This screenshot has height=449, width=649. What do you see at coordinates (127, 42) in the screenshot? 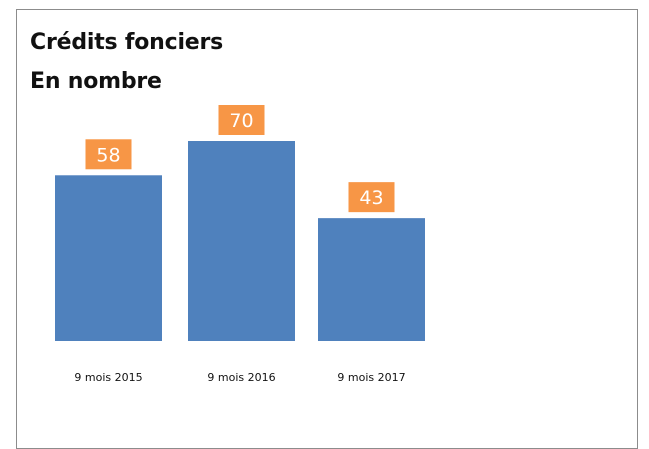
I see `chart-title: Crédits fonciers` at bounding box center [127, 42].